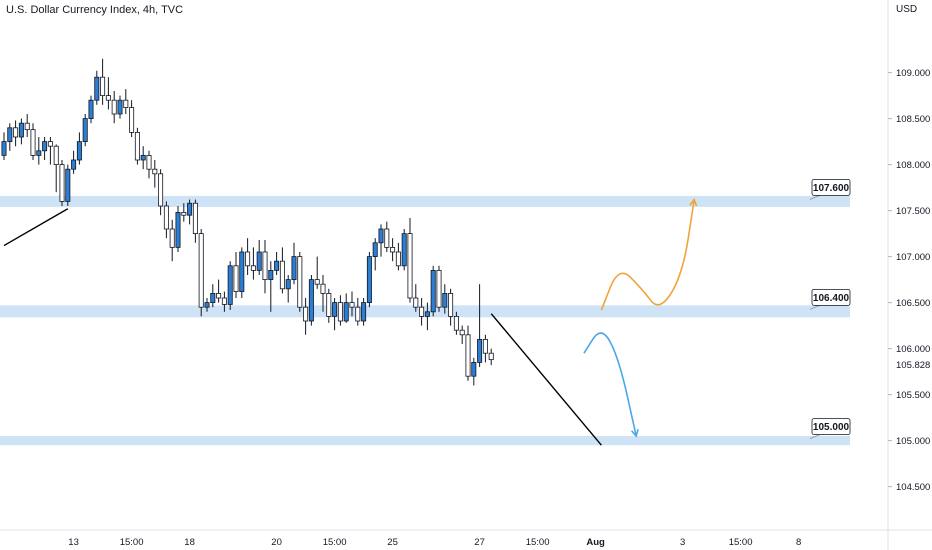 The height and width of the screenshot is (550, 932). What do you see at coordinates (73, 542) in the screenshot?
I see `x-tick-label-0: 13` at bounding box center [73, 542].